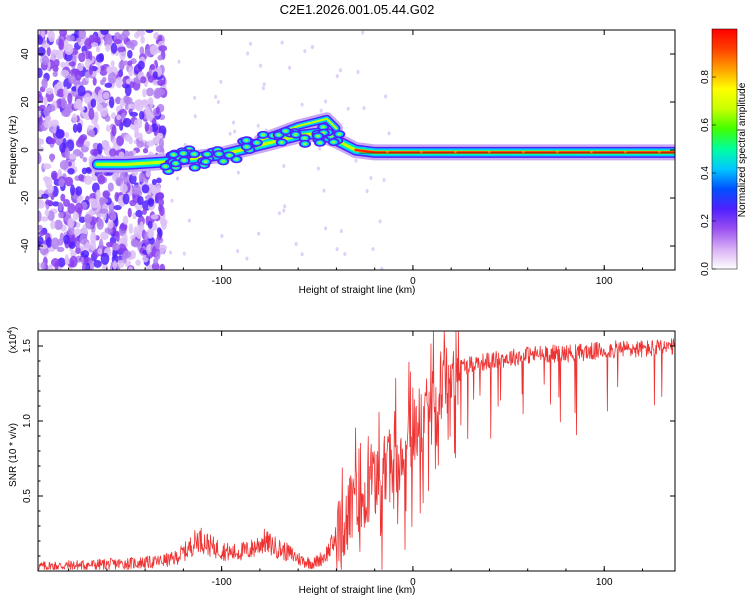  I want to click on spectrogram-xtick-label: -100, so click(222, 281).